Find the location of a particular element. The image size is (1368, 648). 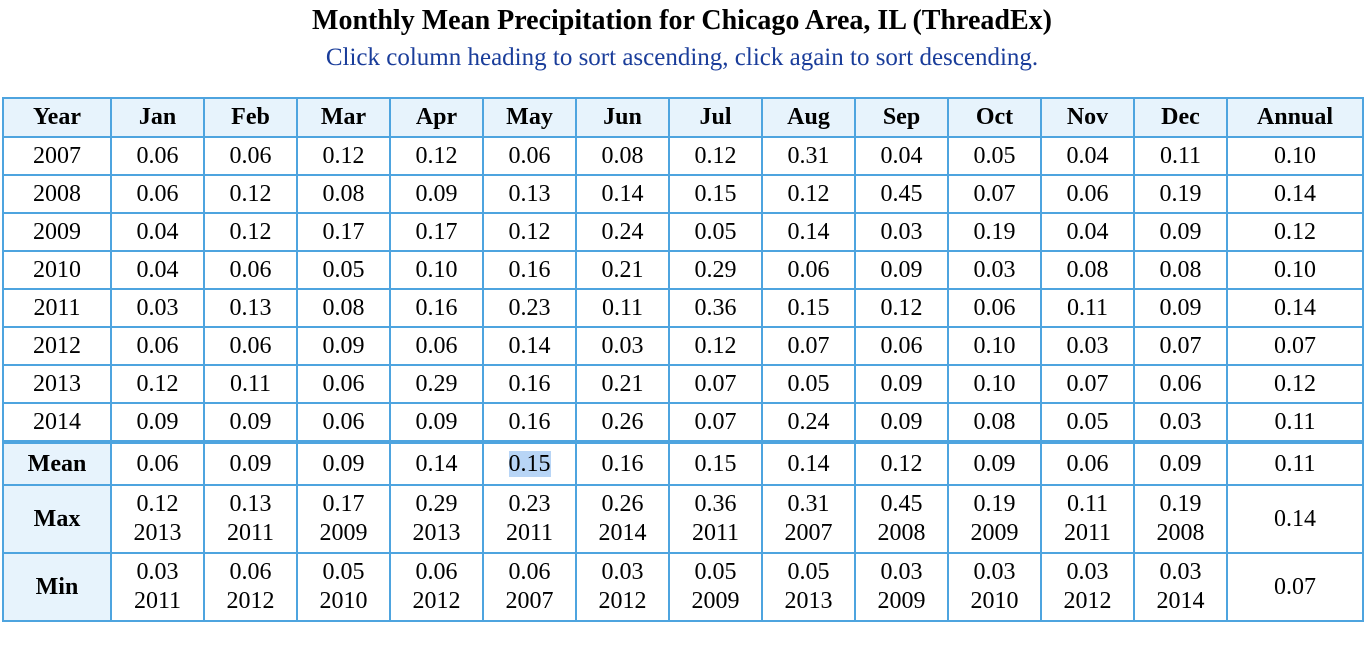

table-cell-aug: 0.05 is located at coordinates (808, 384).